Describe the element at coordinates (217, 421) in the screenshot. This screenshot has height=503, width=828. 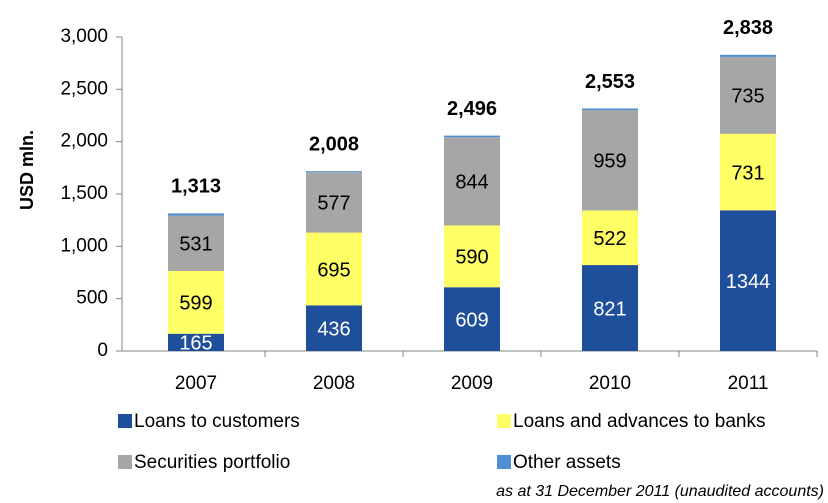
I see `legend-label: Loans to customers` at that location.